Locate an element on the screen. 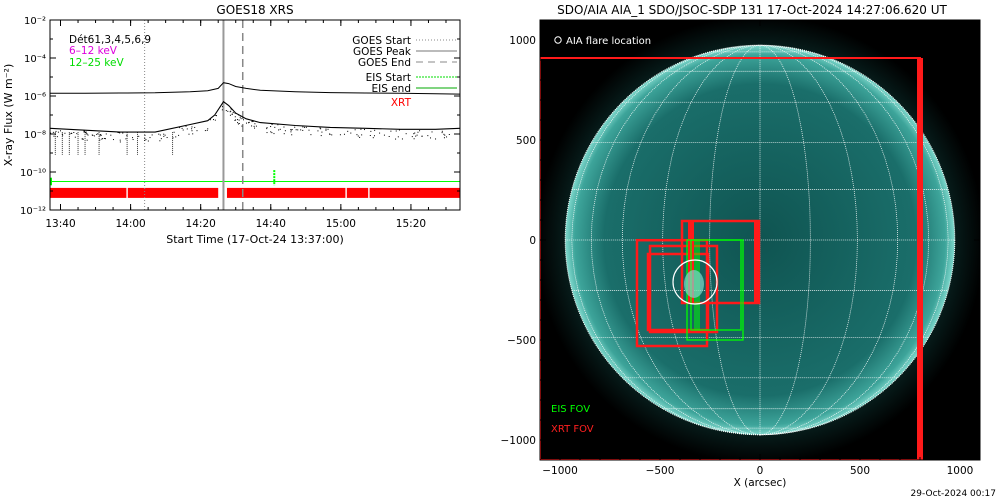 This screenshot has width=1000, height=500. goes-x-tick-label: 13:40 is located at coordinates (60, 224).